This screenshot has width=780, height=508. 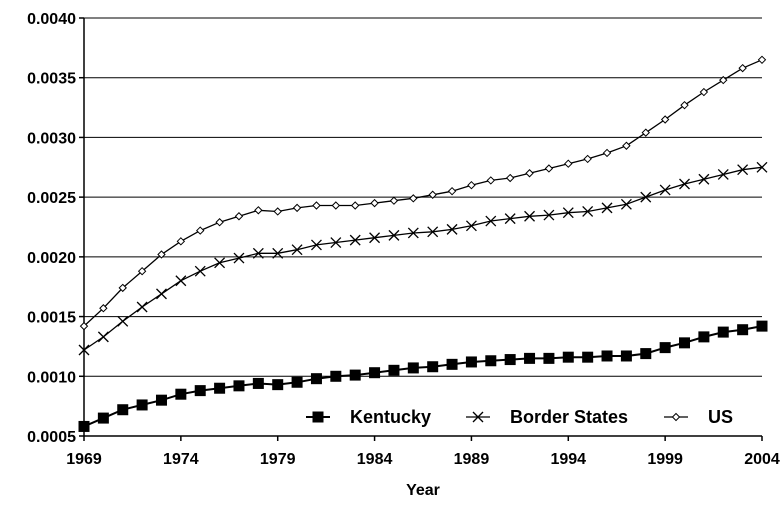 I want to click on legend: Kentucky Border States US, so click(x=519, y=417).